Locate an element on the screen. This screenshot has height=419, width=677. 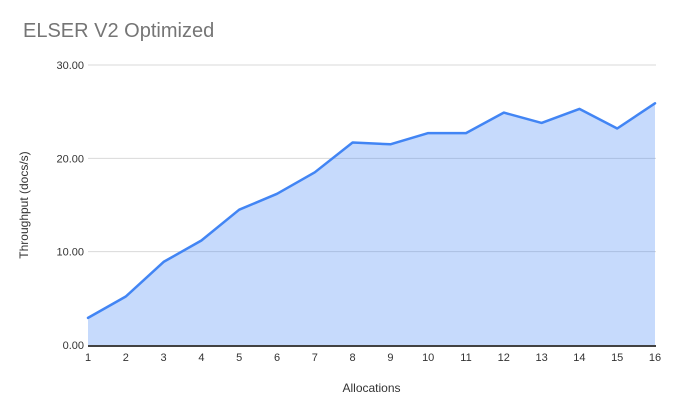
chart-title: ELSER V2 Optimized is located at coordinates (119, 31).